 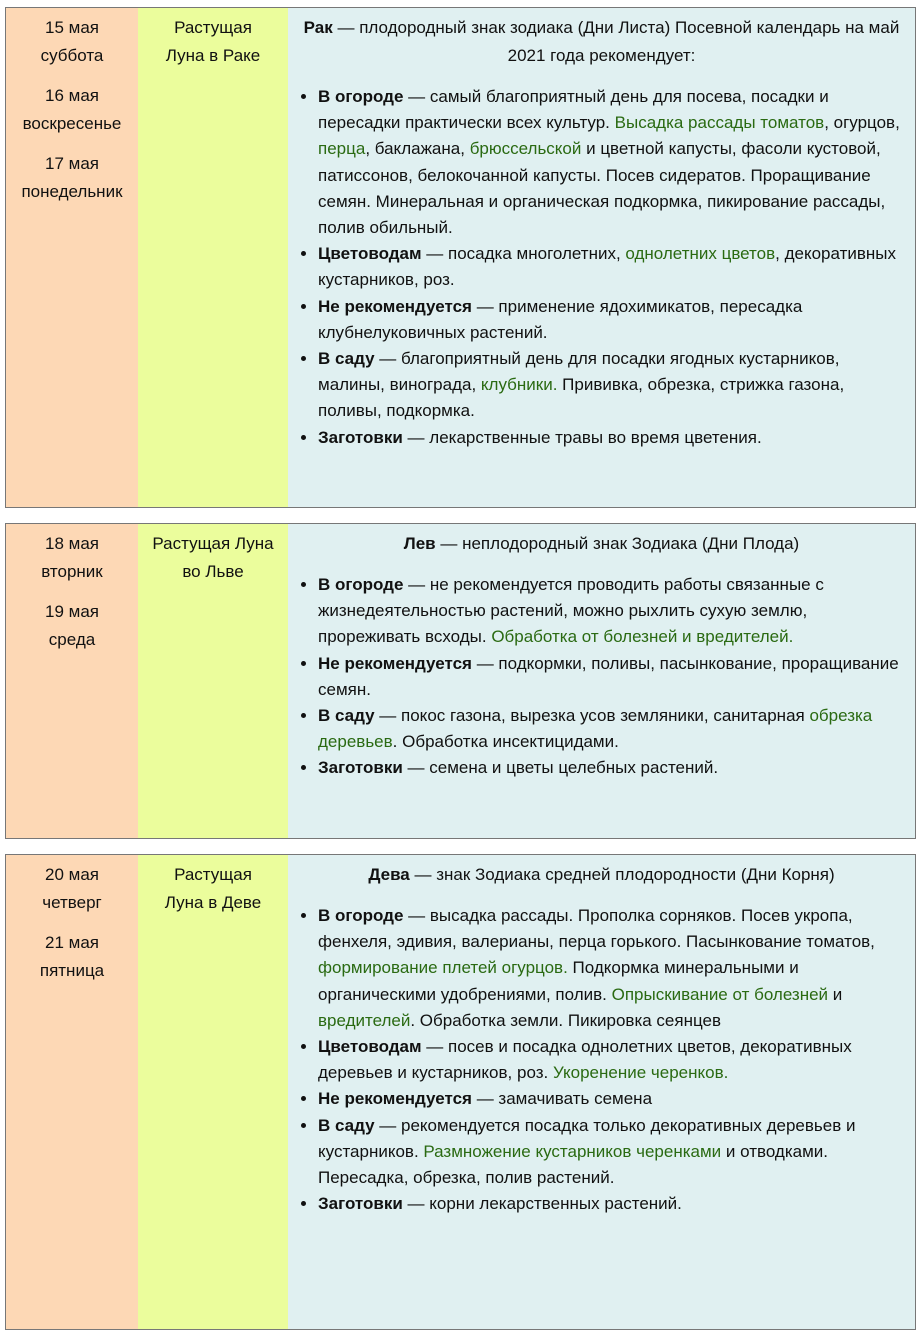 What do you see at coordinates (443, 968) in the screenshot?
I see `plant-link: формирование плетей огурцов.` at bounding box center [443, 968].